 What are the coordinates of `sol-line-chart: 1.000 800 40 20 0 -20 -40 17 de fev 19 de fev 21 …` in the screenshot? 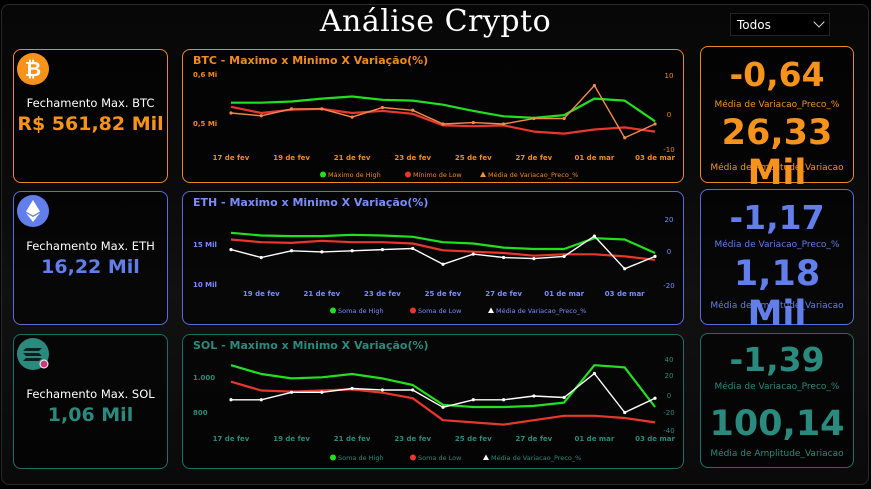 It's located at (434, 409).